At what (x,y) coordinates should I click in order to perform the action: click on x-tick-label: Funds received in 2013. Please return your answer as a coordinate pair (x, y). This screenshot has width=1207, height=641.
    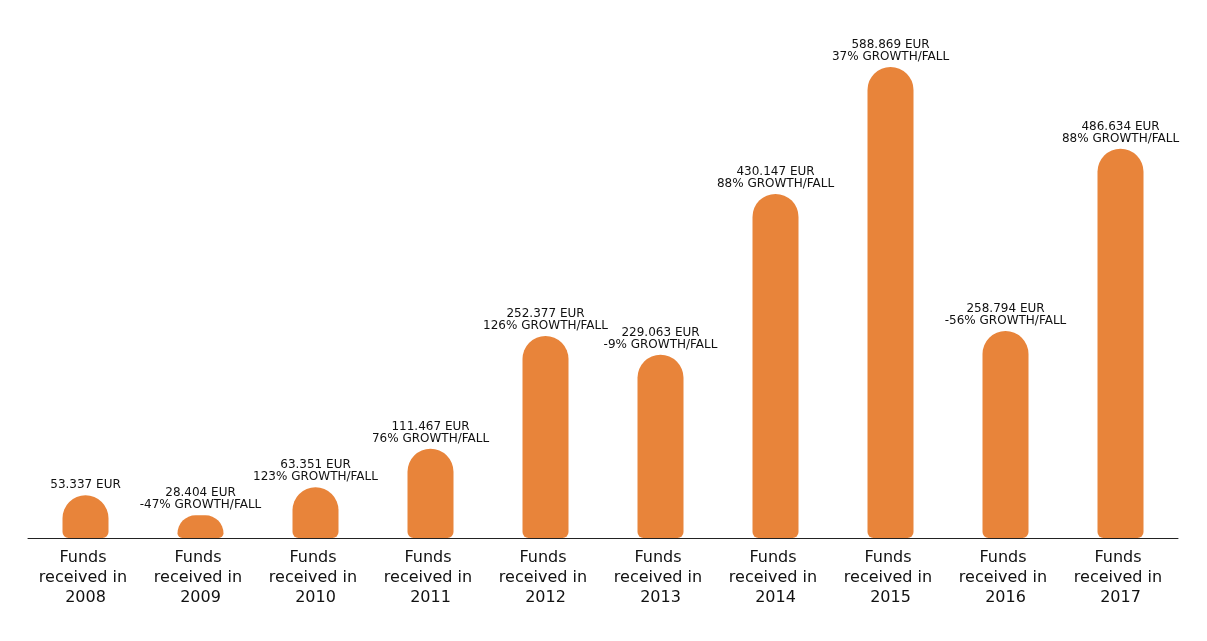
    Looking at the image, I should click on (660, 576).